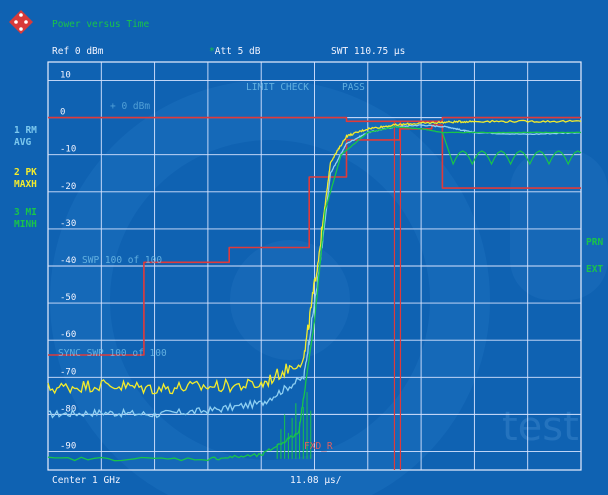  What do you see at coordinates (68, 335) in the screenshot?
I see `y-tick-label: -60` at bounding box center [68, 335].